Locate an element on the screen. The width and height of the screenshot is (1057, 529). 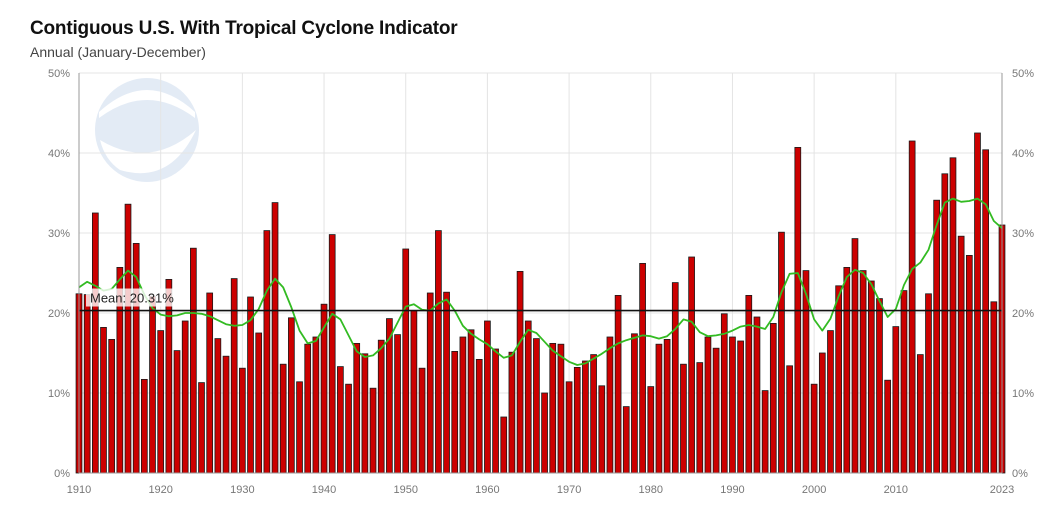
x-tick-label: 1970 is located at coordinates (569, 490).